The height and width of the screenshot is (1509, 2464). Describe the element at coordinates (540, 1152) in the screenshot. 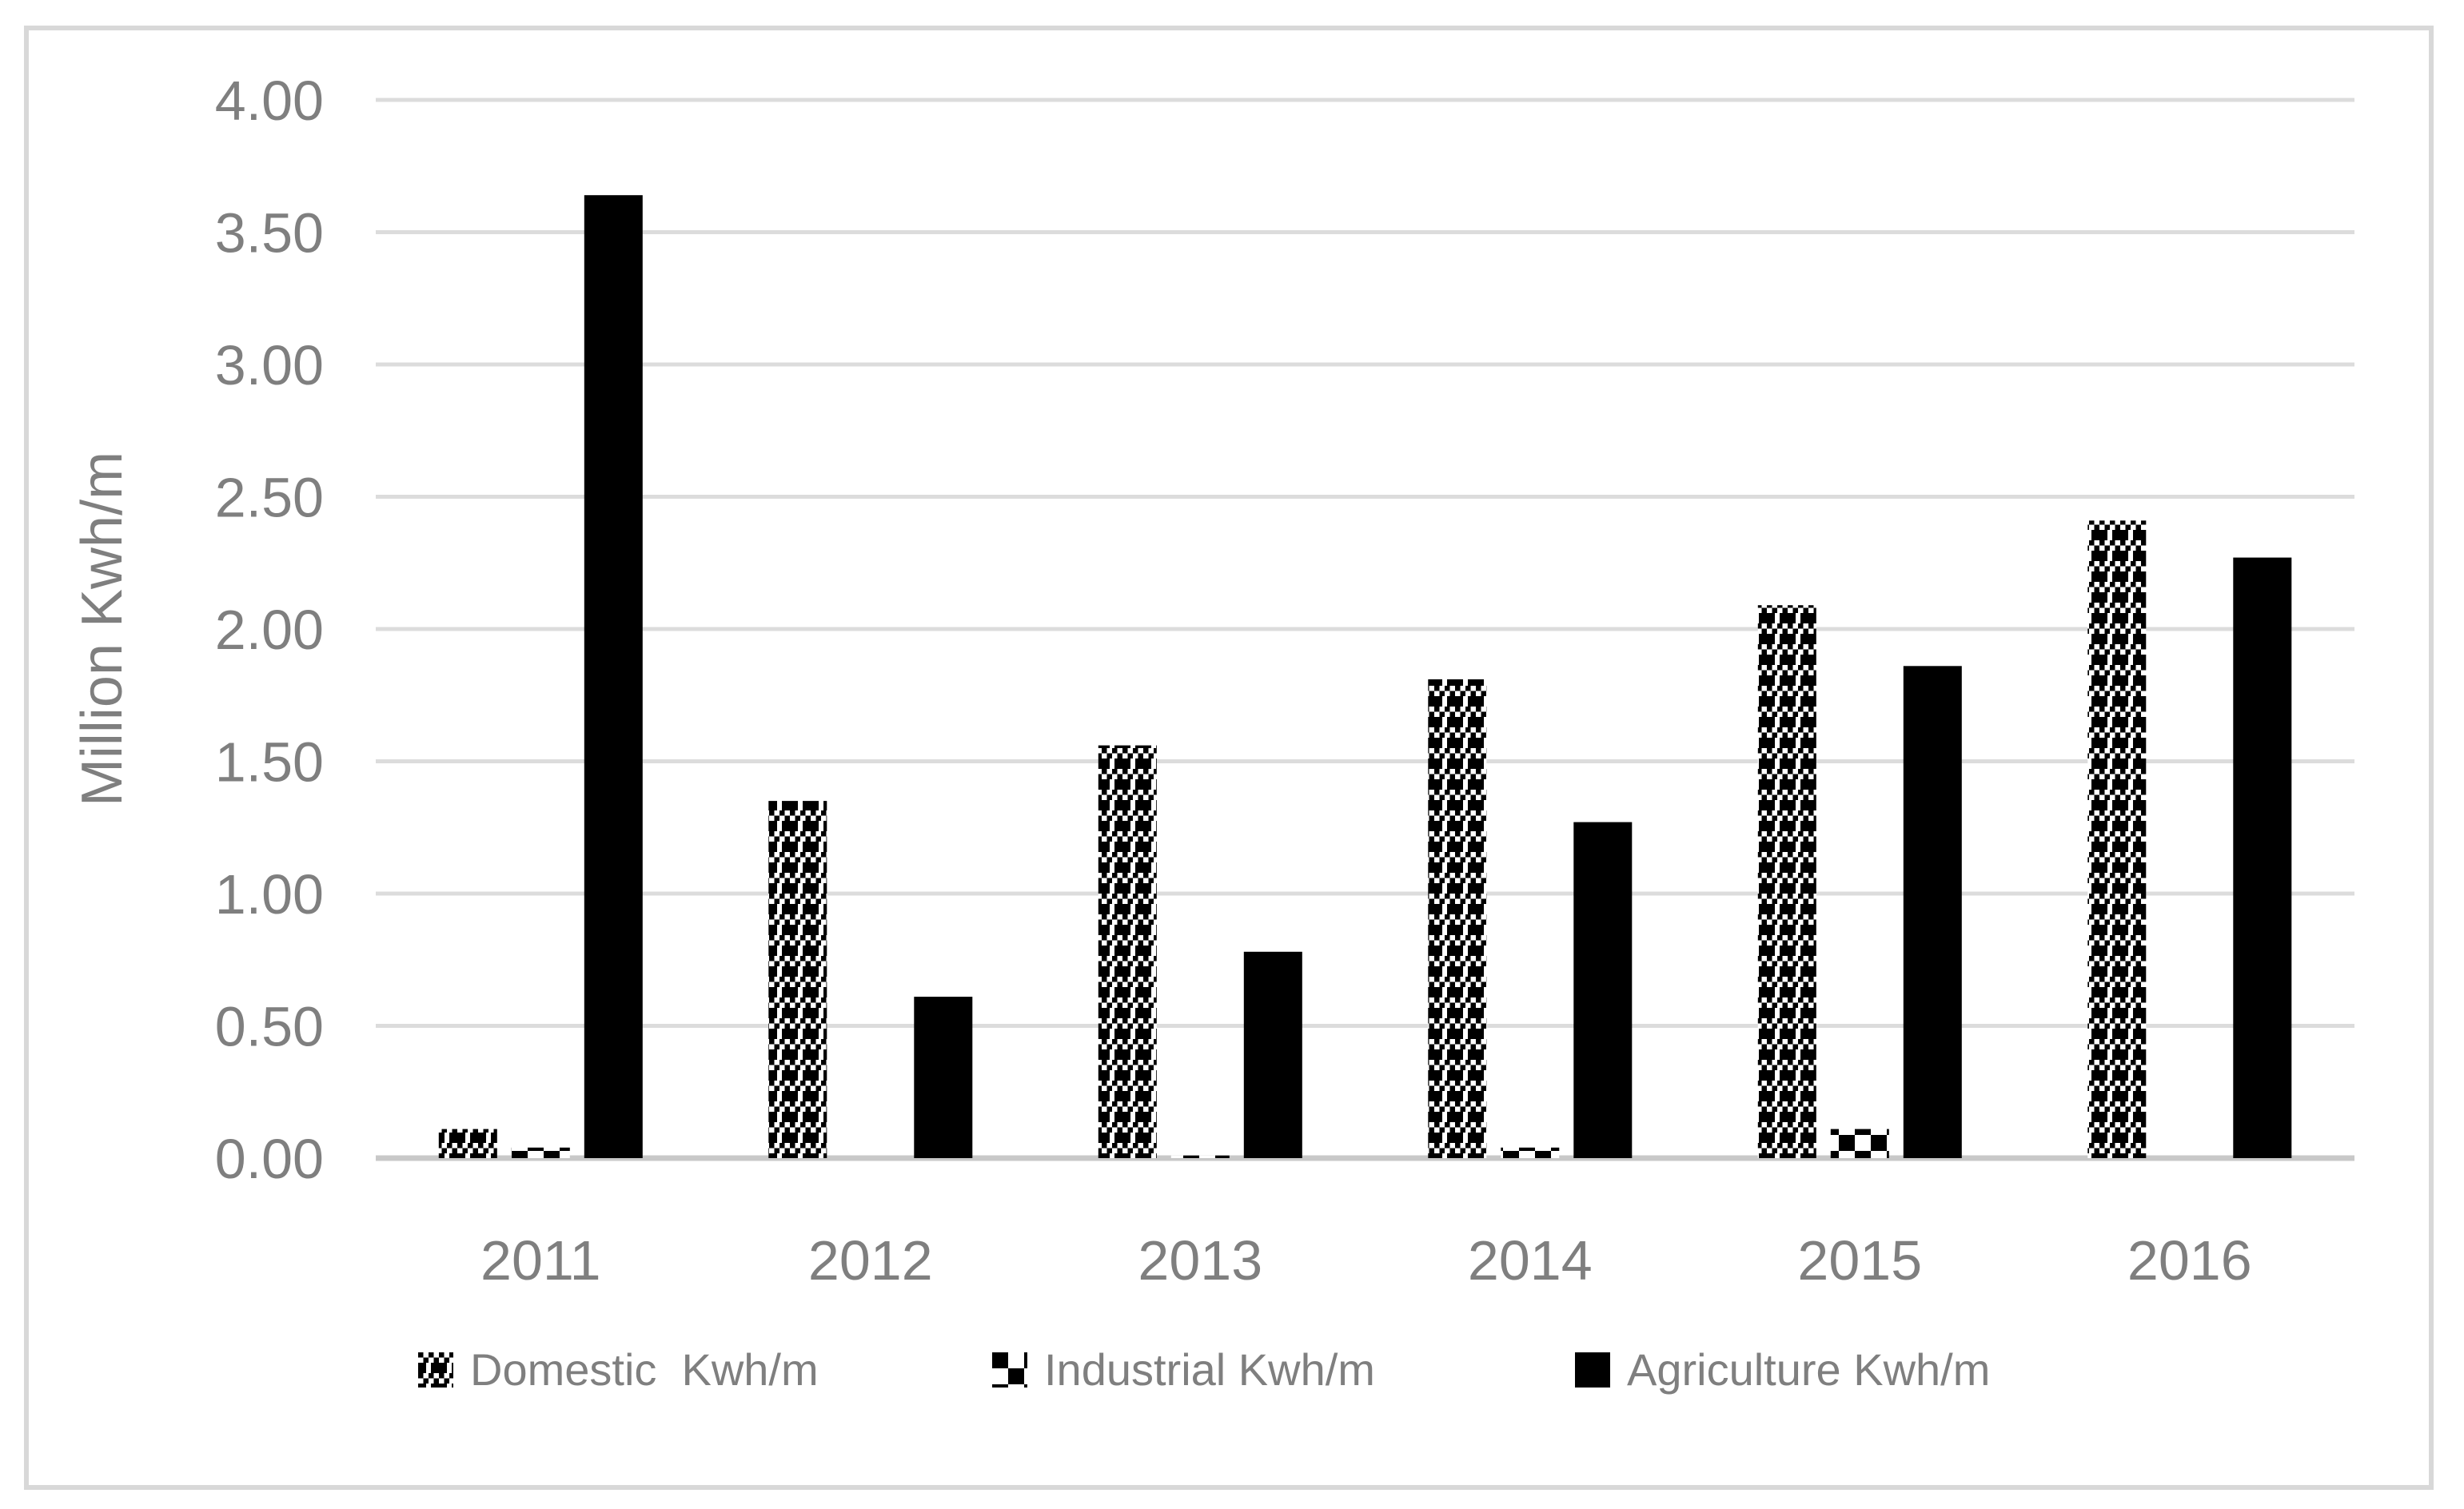

I see `bar-checker-large-2011` at that location.